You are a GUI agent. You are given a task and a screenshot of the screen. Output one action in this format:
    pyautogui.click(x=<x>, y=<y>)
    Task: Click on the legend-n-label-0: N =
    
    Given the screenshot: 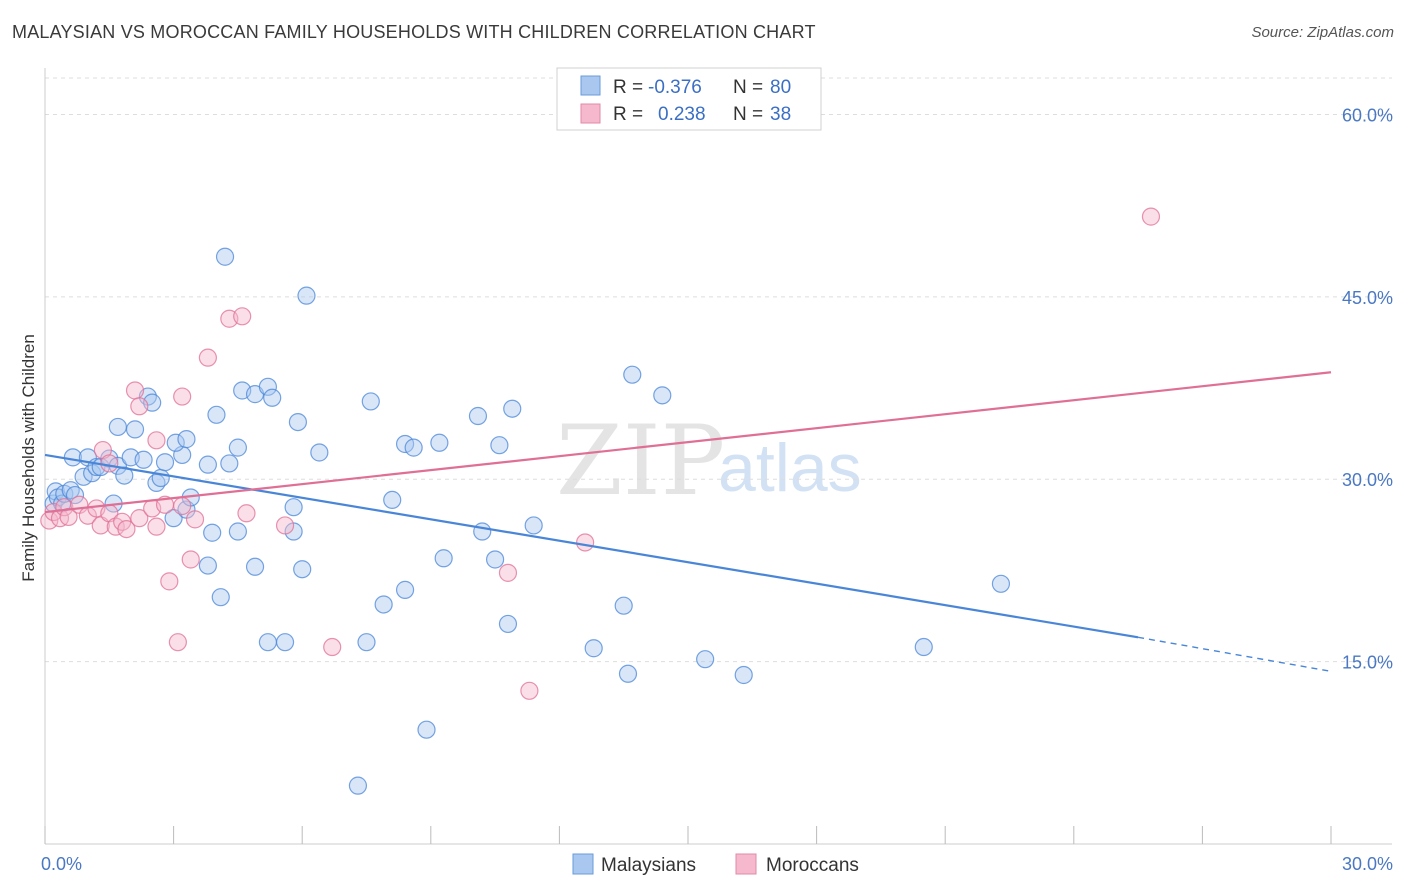 What is the action you would take?
    pyautogui.click(x=748, y=87)
    